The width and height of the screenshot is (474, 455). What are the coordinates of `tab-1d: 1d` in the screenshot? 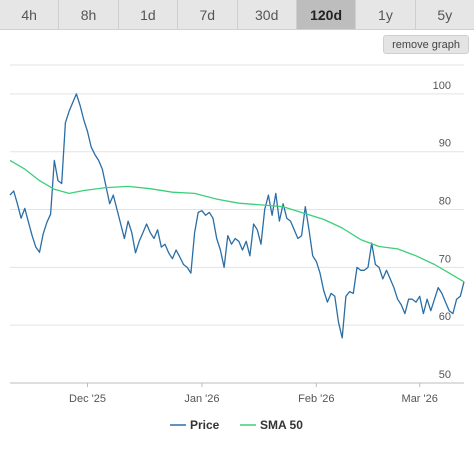 It's located at (149, 14).